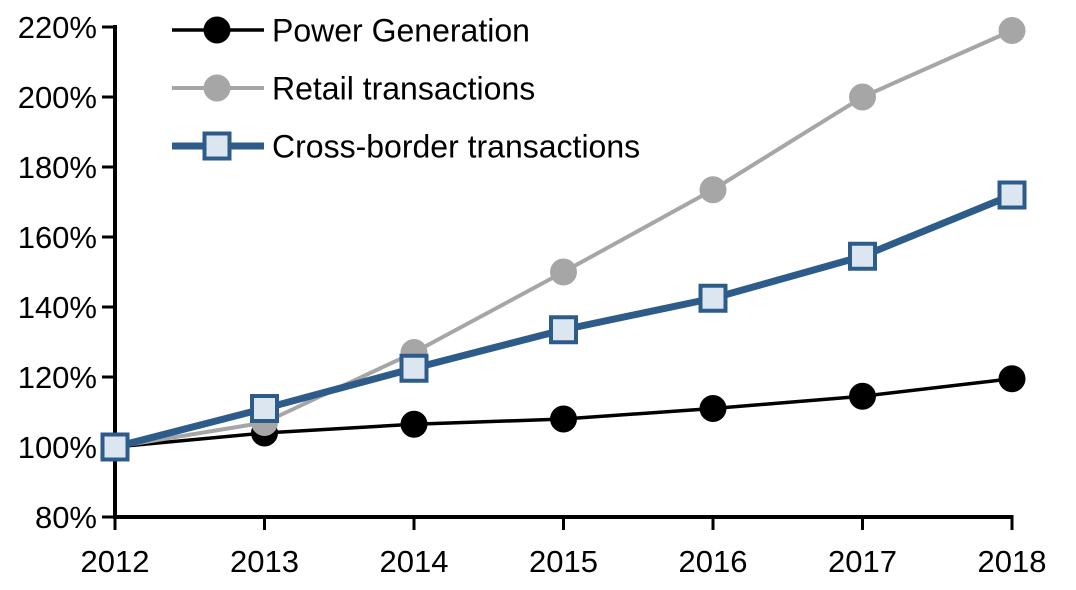  Describe the element at coordinates (115, 561) in the screenshot. I see `x-tick-label-2012: 2012` at that location.